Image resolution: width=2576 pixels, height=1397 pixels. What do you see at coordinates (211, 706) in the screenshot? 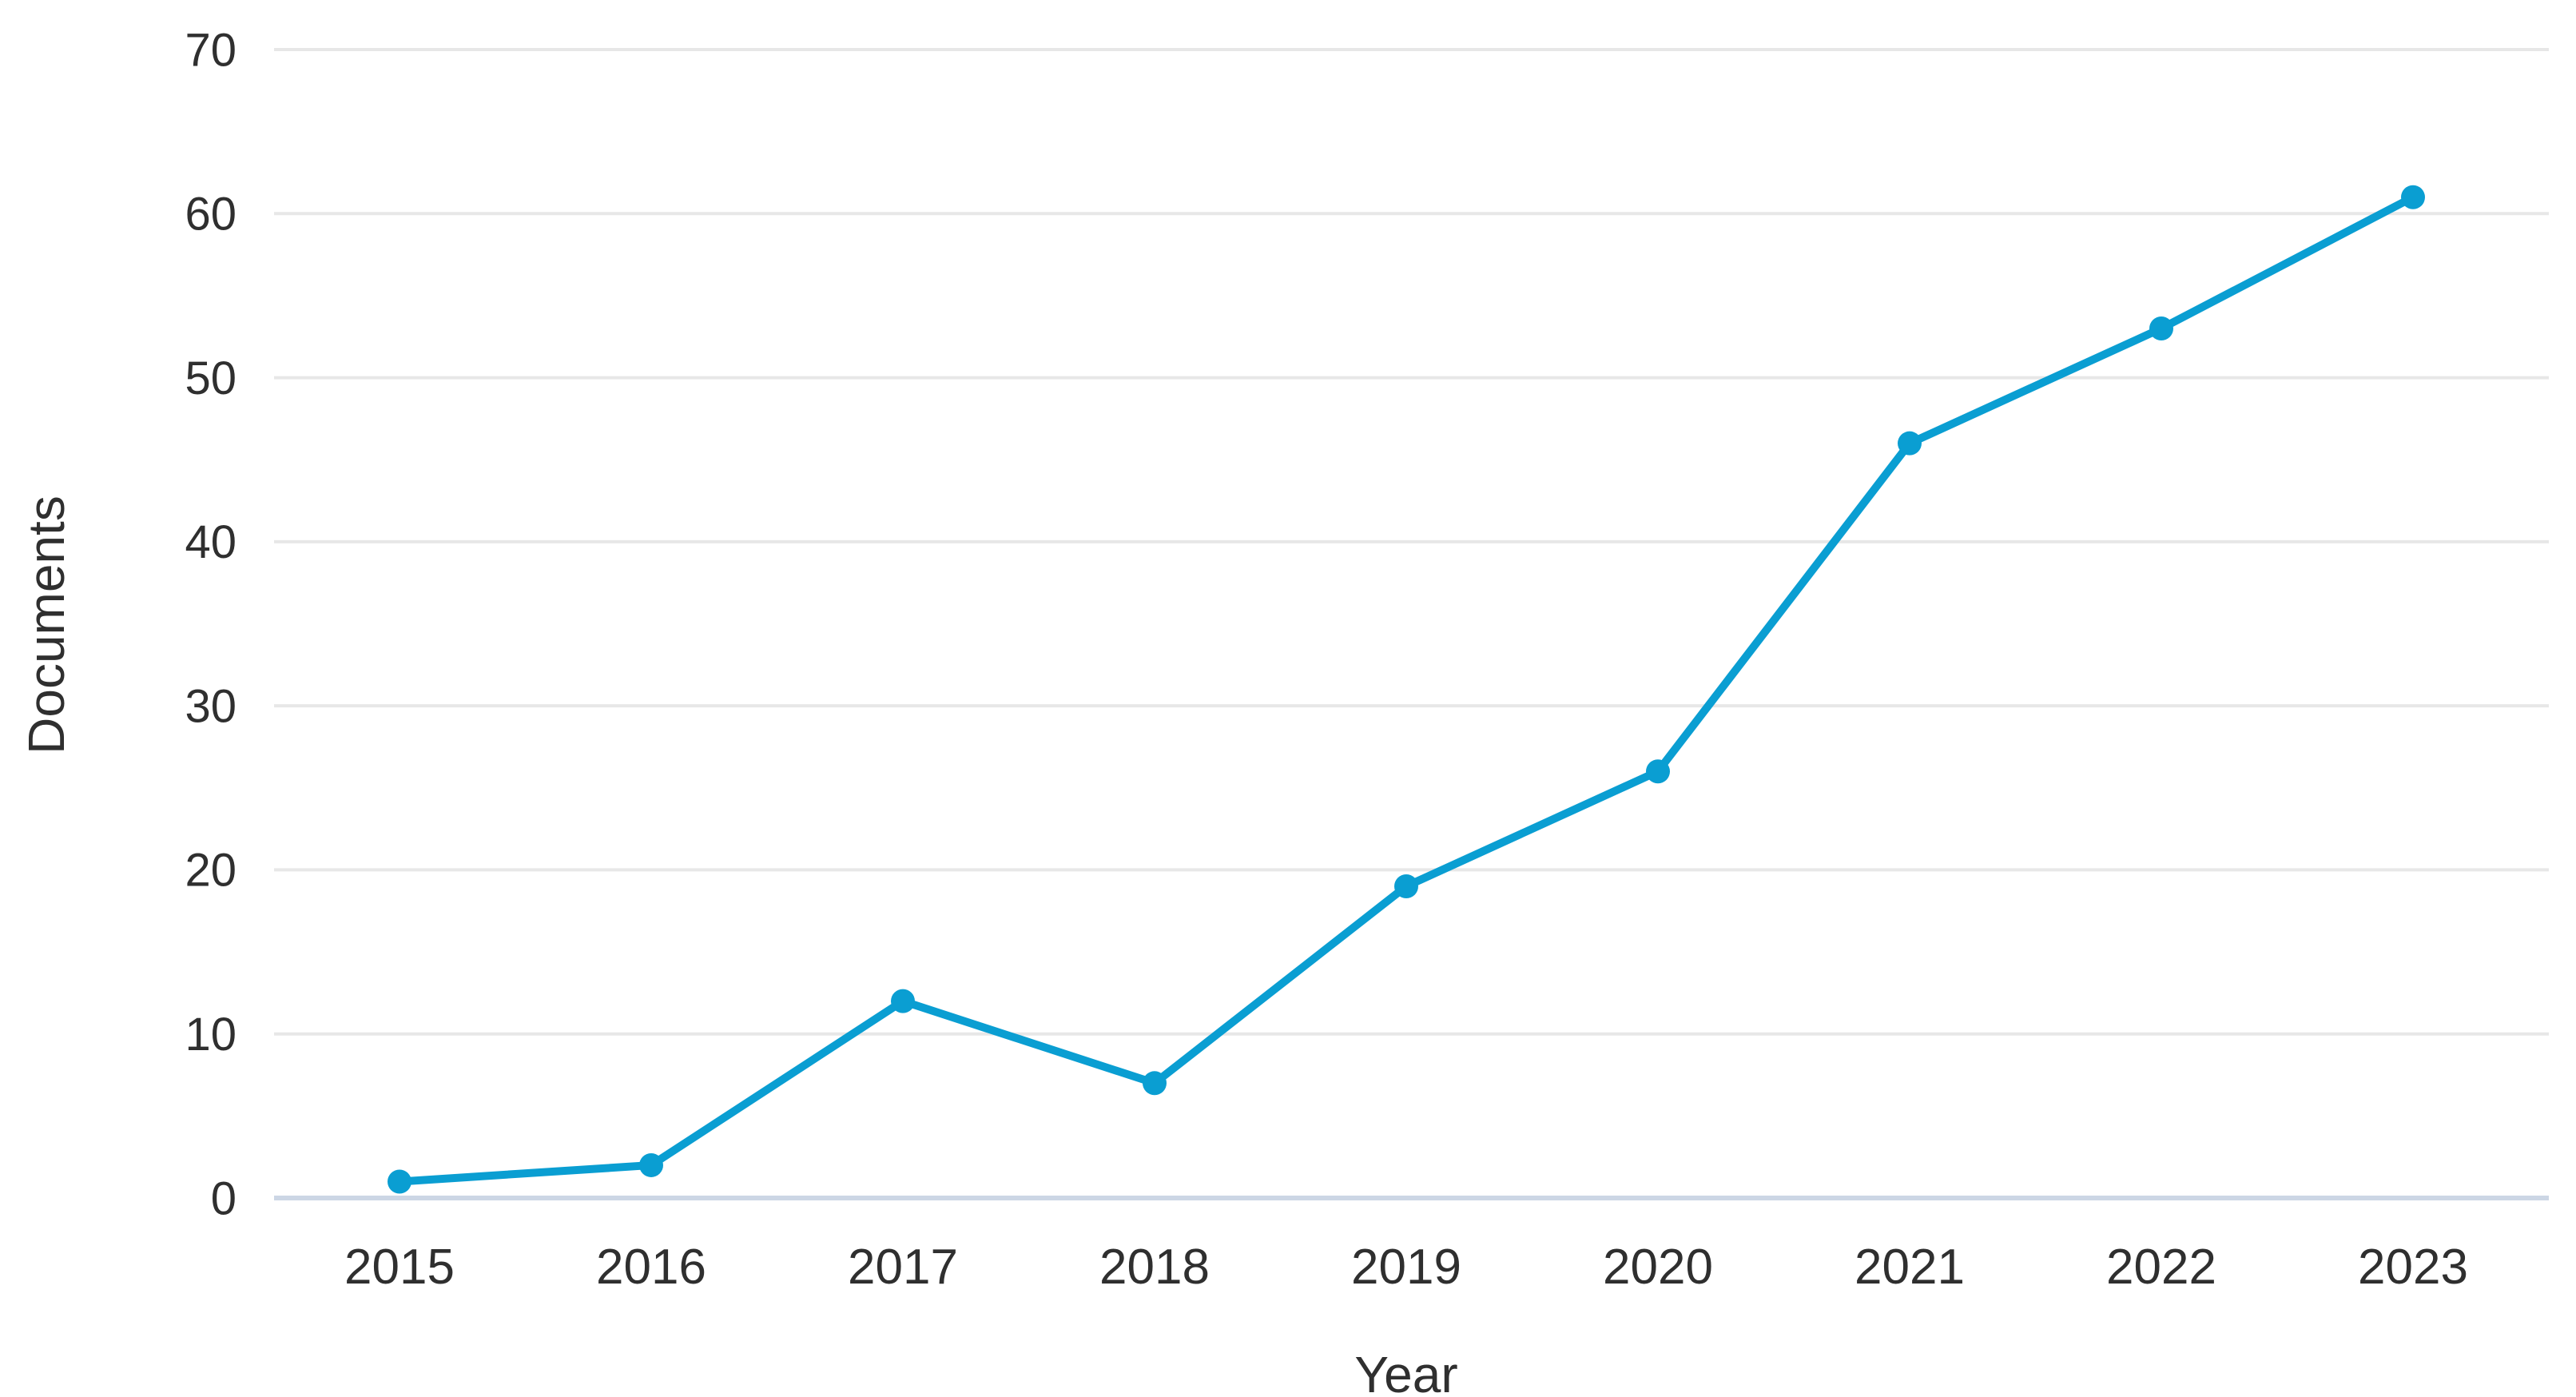
I see `y-tick-label: 30` at bounding box center [211, 706].